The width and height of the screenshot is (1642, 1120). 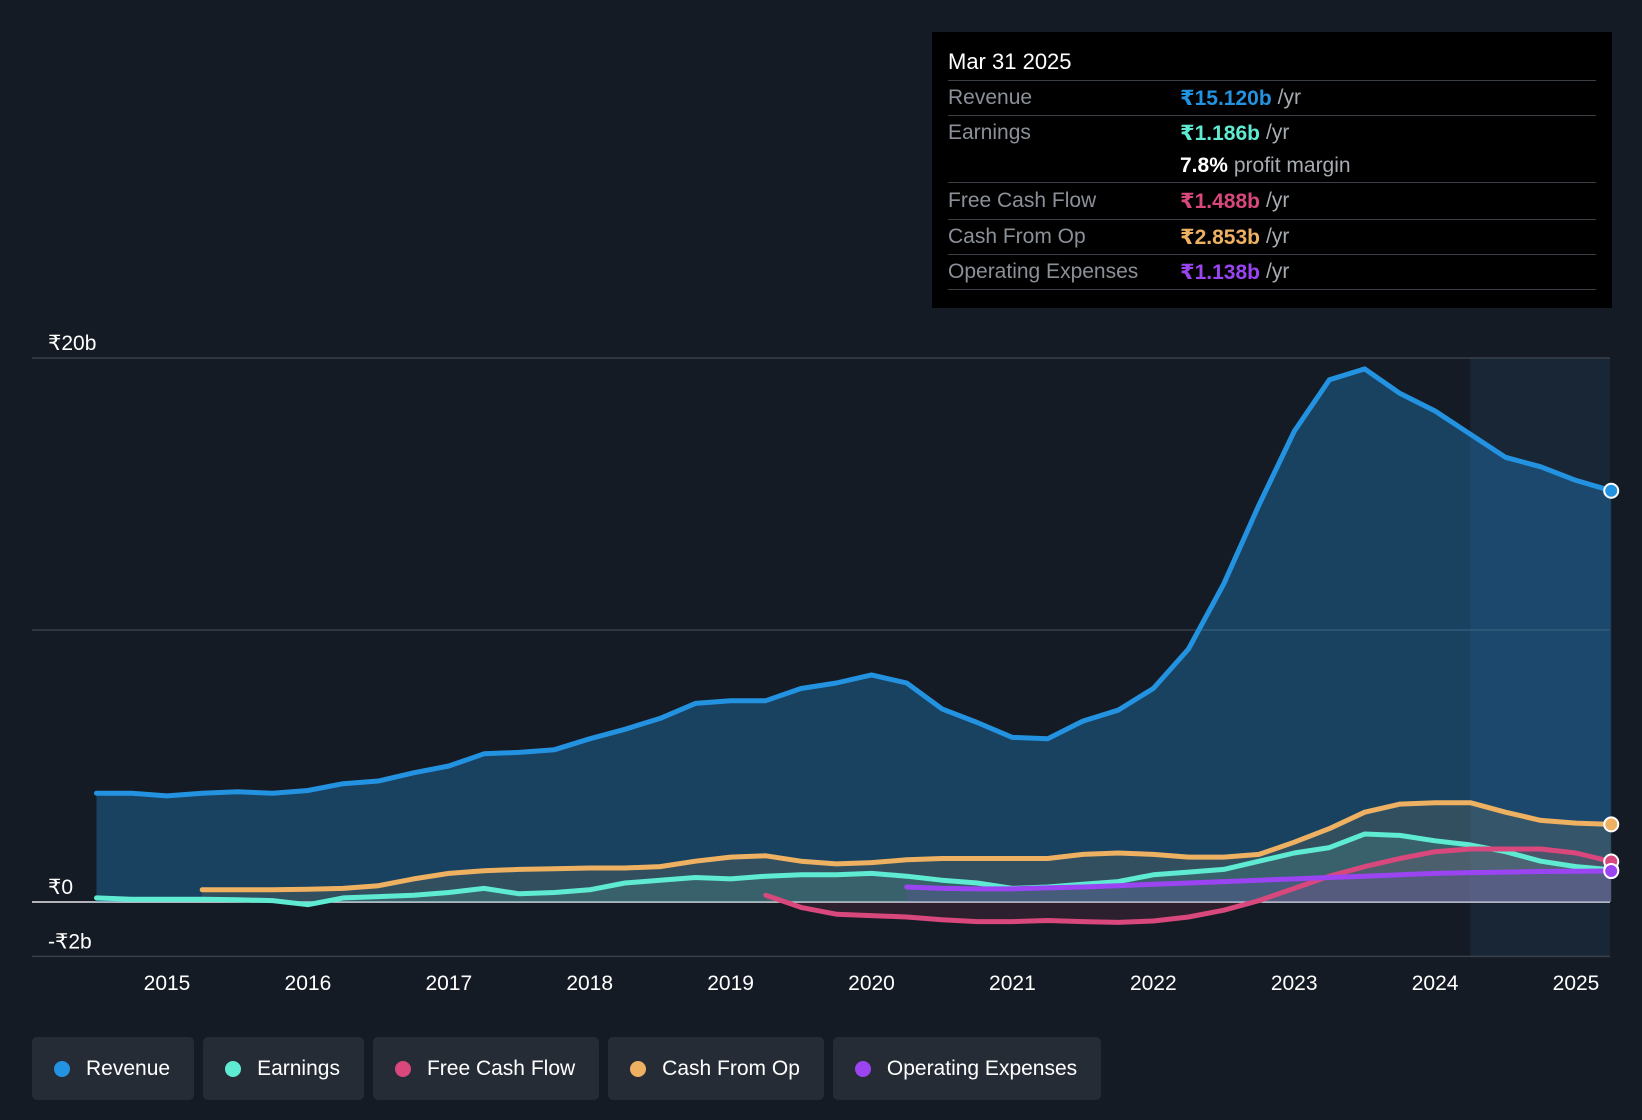 What do you see at coordinates (1017, 236) in the screenshot?
I see `tooltip-label: Cash From Op` at bounding box center [1017, 236].